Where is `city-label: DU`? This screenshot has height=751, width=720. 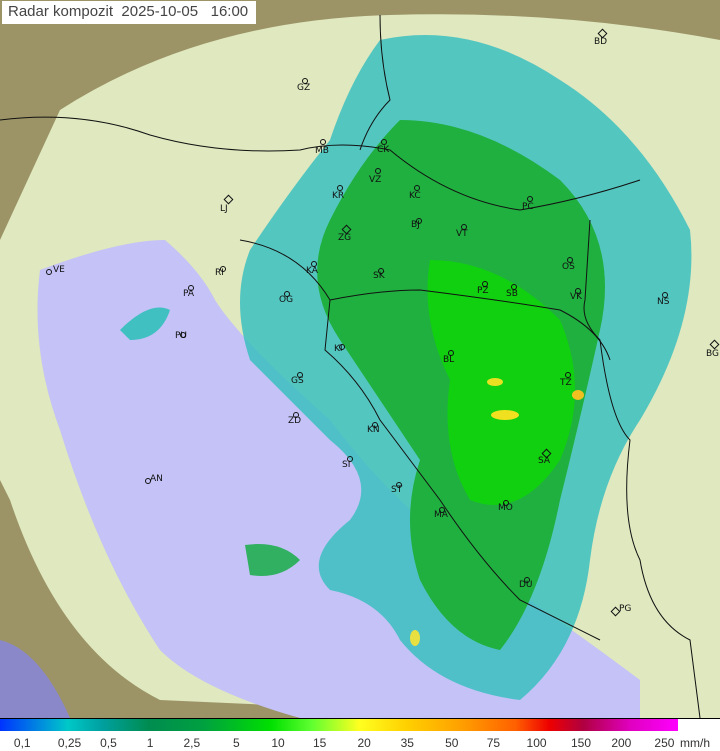
city-label: DU is located at coordinates (526, 585).